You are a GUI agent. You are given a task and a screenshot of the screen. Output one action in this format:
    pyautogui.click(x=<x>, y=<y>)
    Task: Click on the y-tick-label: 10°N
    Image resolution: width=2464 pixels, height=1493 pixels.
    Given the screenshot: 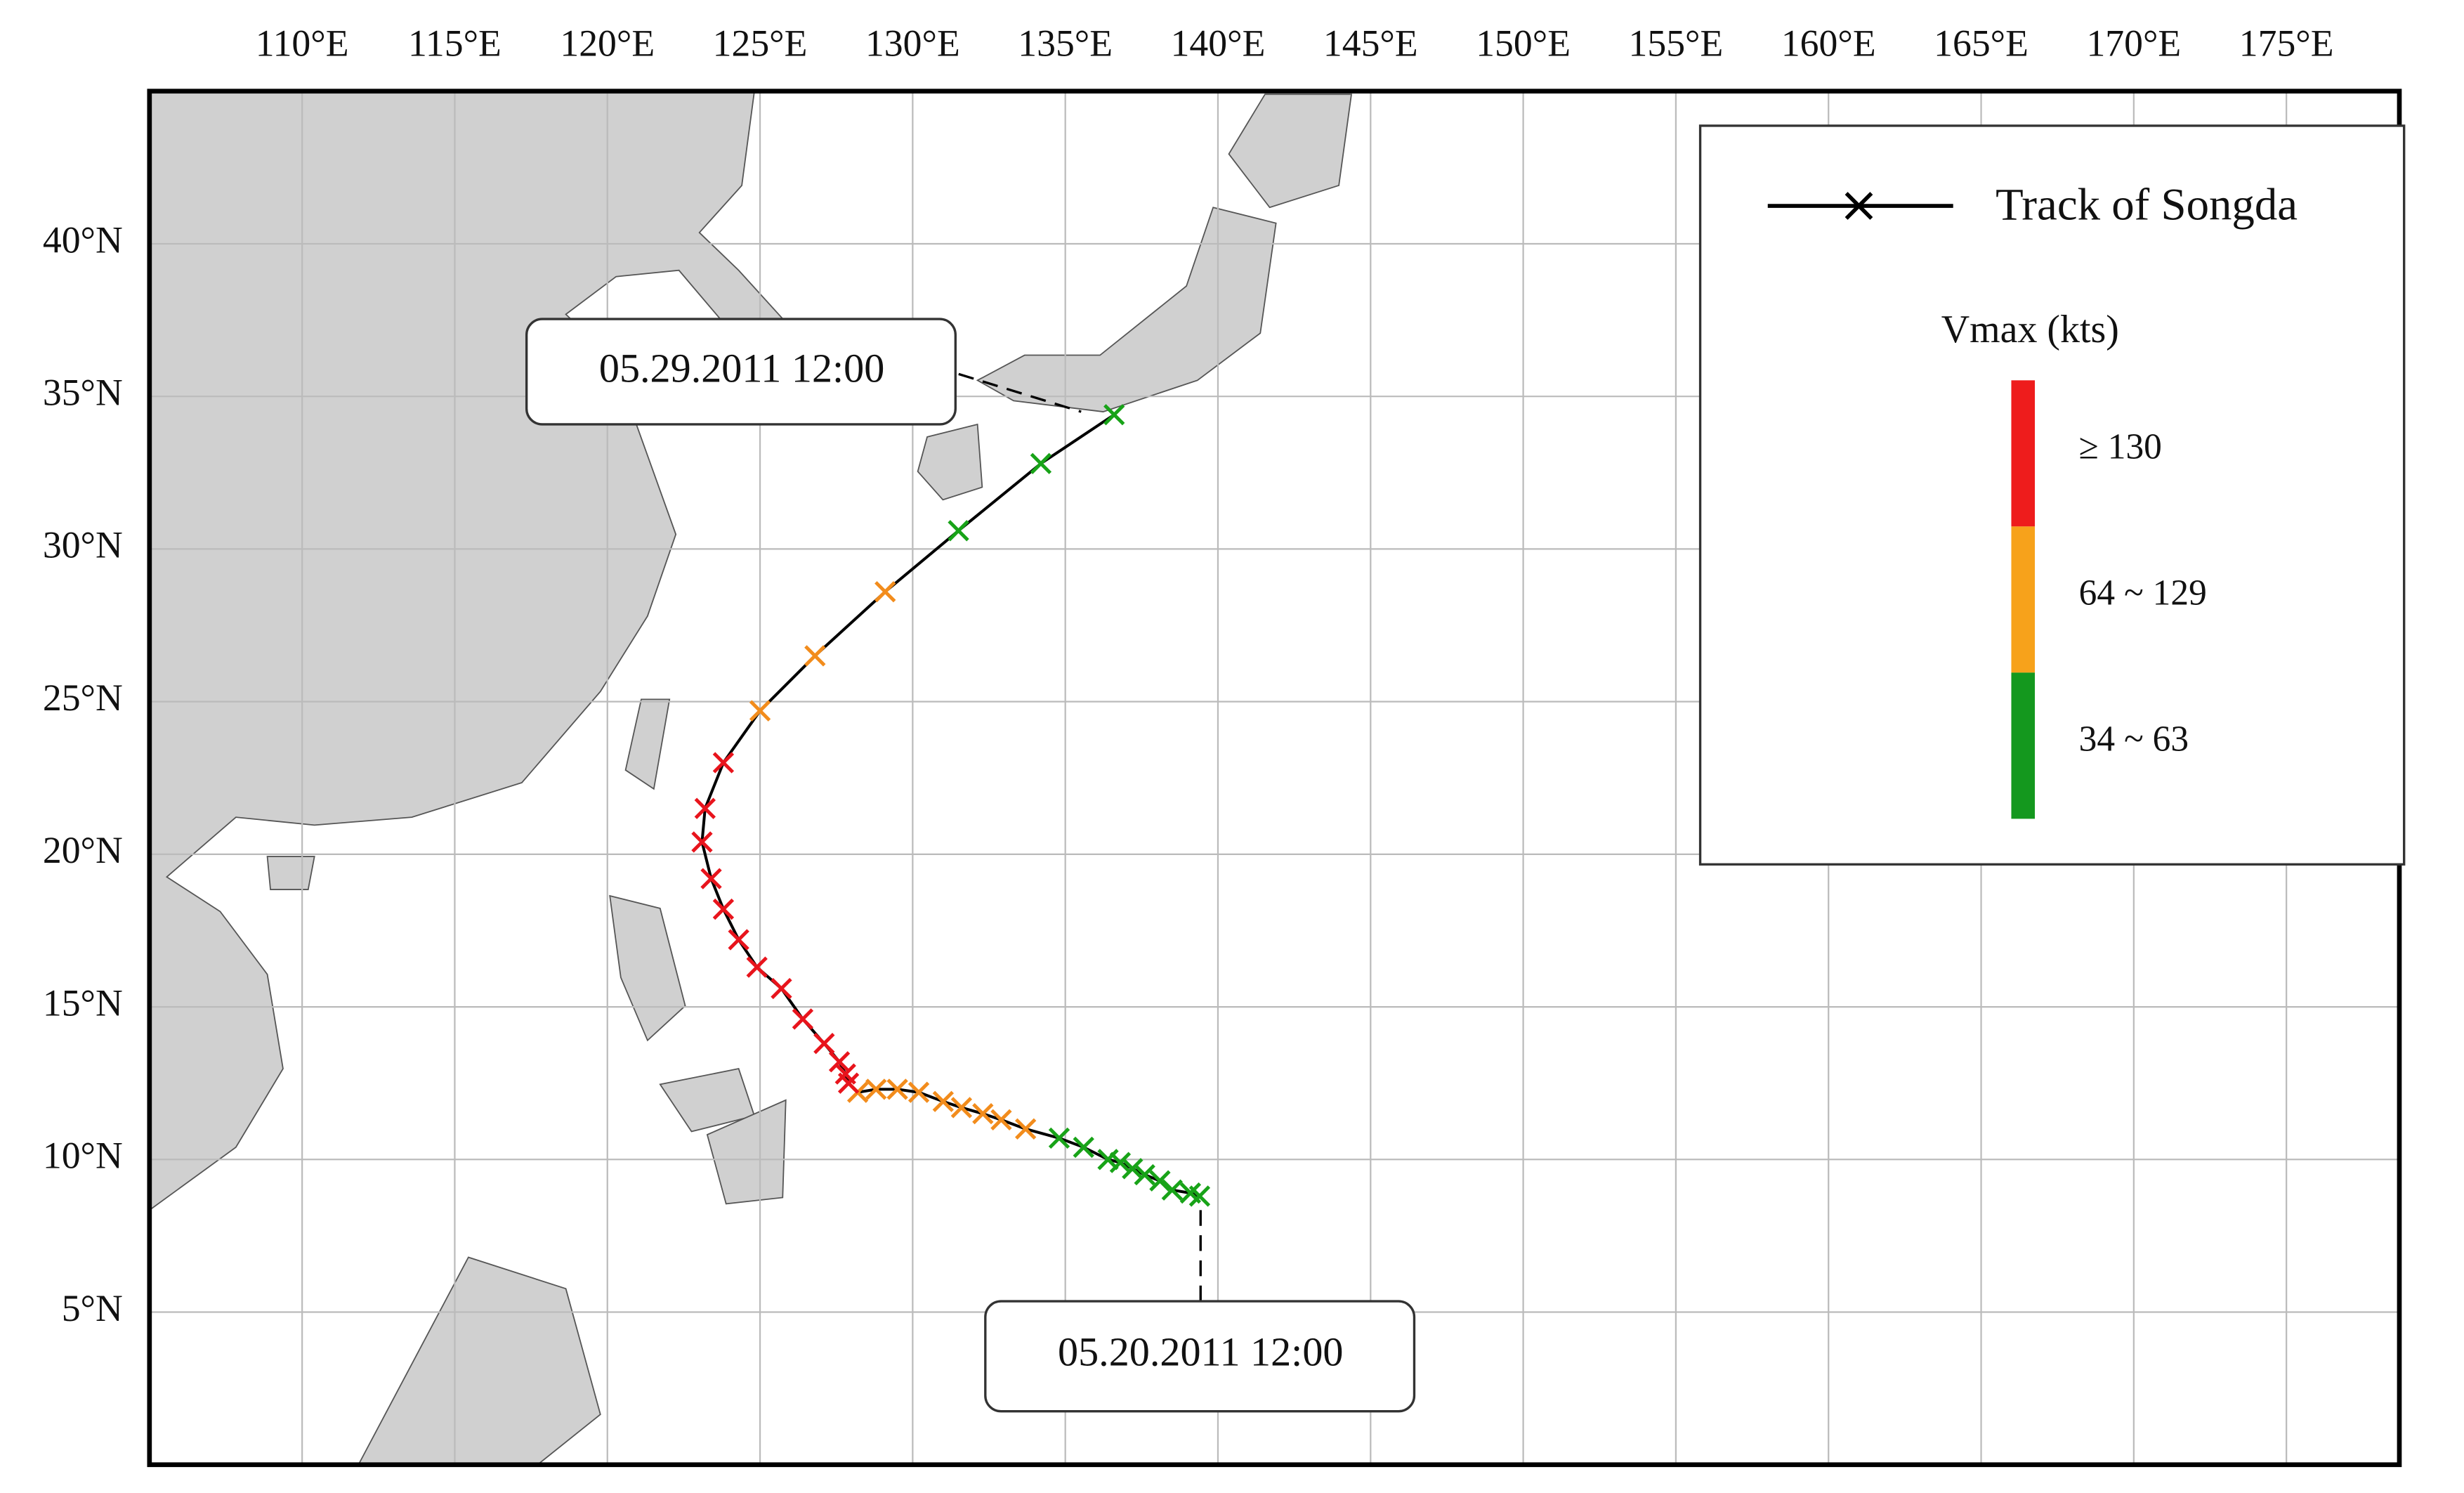 What is the action you would take?
    pyautogui.click(x=83, y=1156)
    